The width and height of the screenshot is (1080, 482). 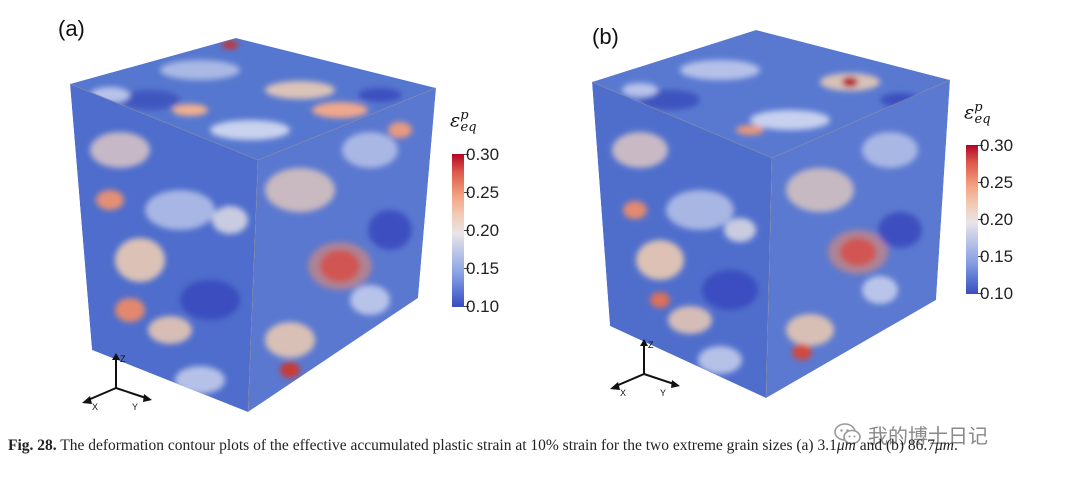 What do you see at coordinates (71, 28) in the screenshot?
I see `panel-label-a: (a)` at bounding box center [71, 28].